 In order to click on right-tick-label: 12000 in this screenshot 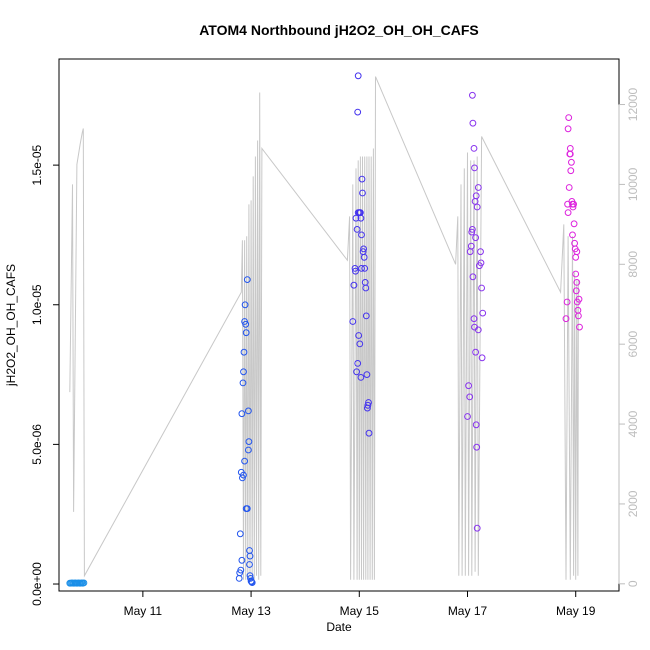, I will do `click(633, 105)`.